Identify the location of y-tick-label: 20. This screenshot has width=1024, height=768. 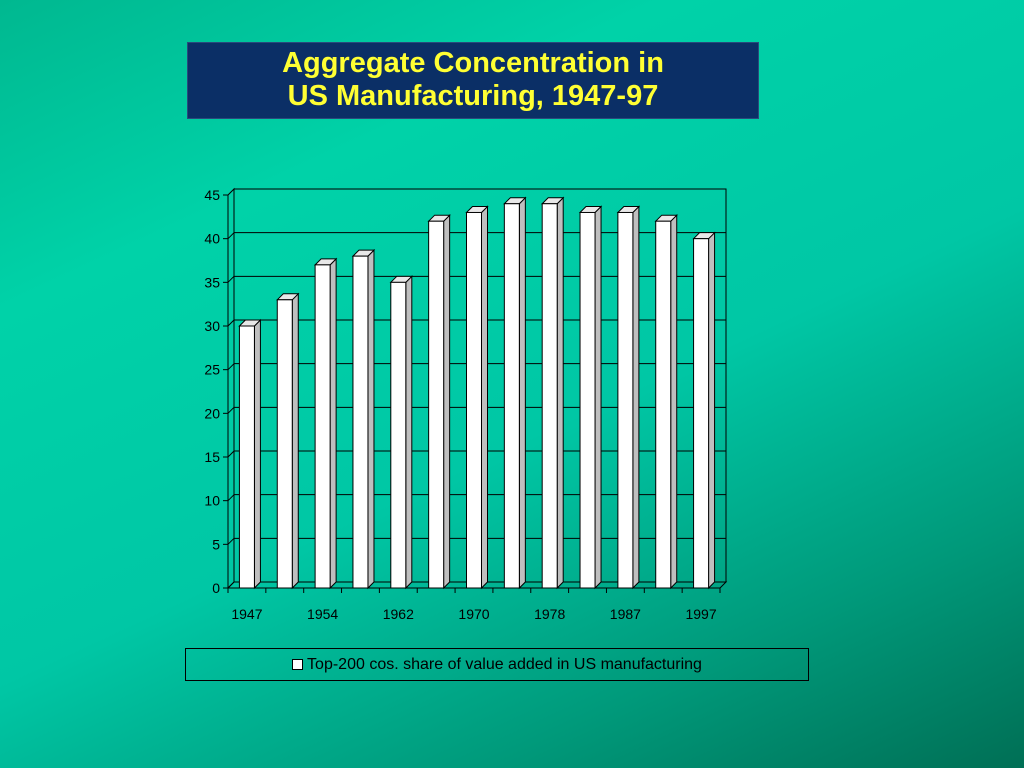
(212, 413).